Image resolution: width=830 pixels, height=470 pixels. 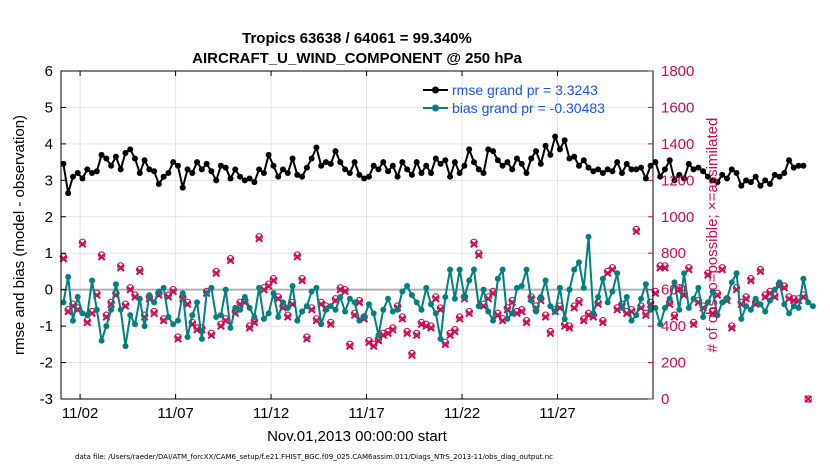 What do you see at coordinates (677, 180) in the screenshot?
I see `y-right-tick-label: 1200` at bounding box center [677, 180].